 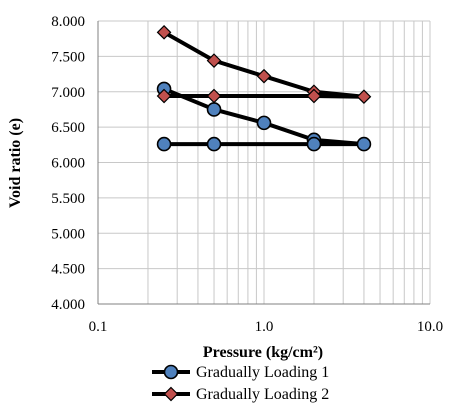 I want to click on x-axis-title: Pressure (kg/cm²), so click(x=263, y=352).